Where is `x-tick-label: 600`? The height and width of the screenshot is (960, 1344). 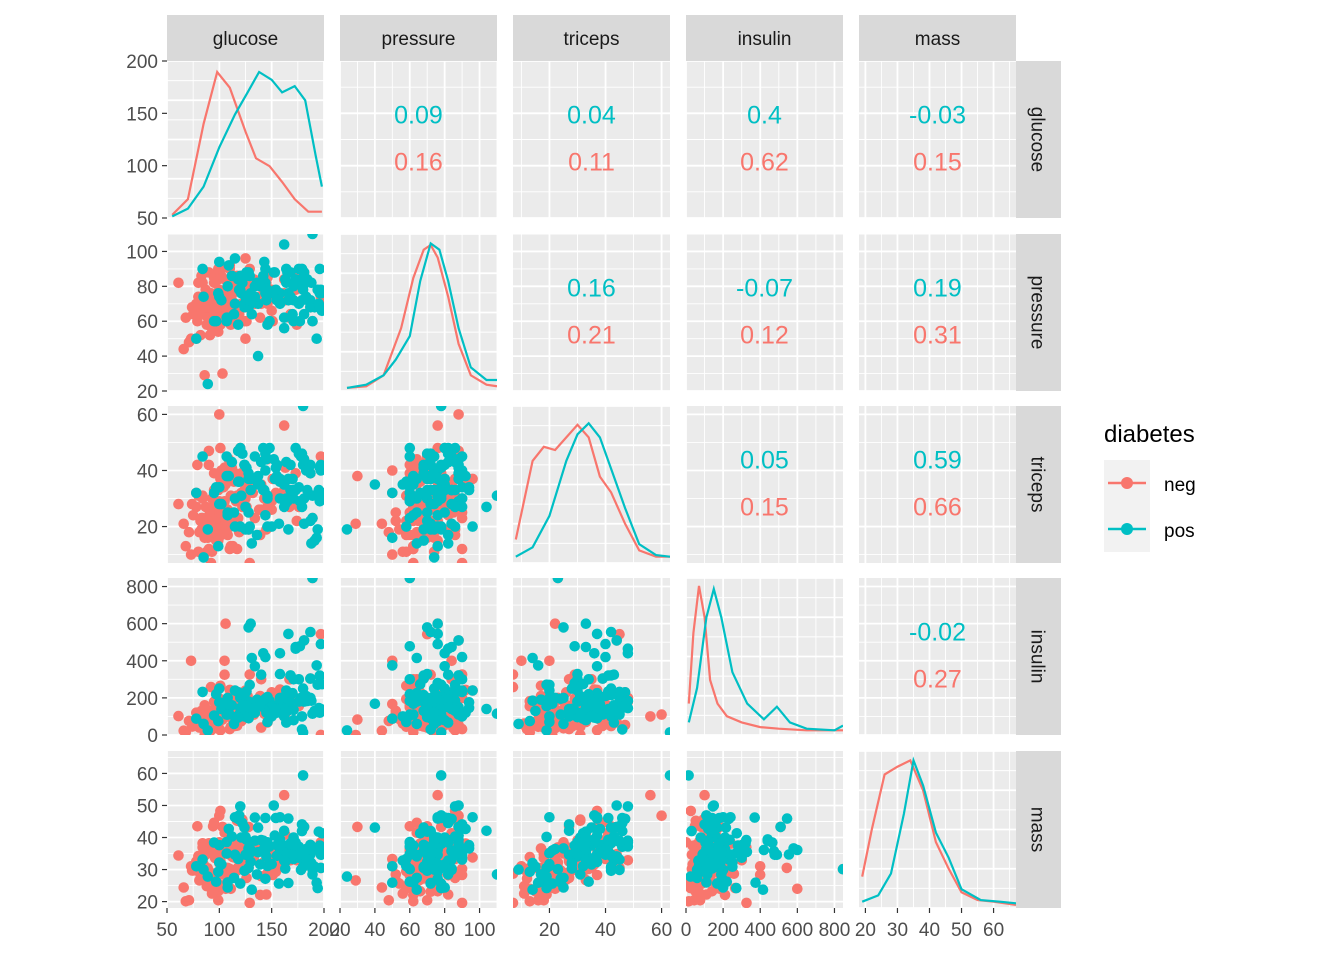
x-tick-label: 600 is located at coordinates (797, 930).